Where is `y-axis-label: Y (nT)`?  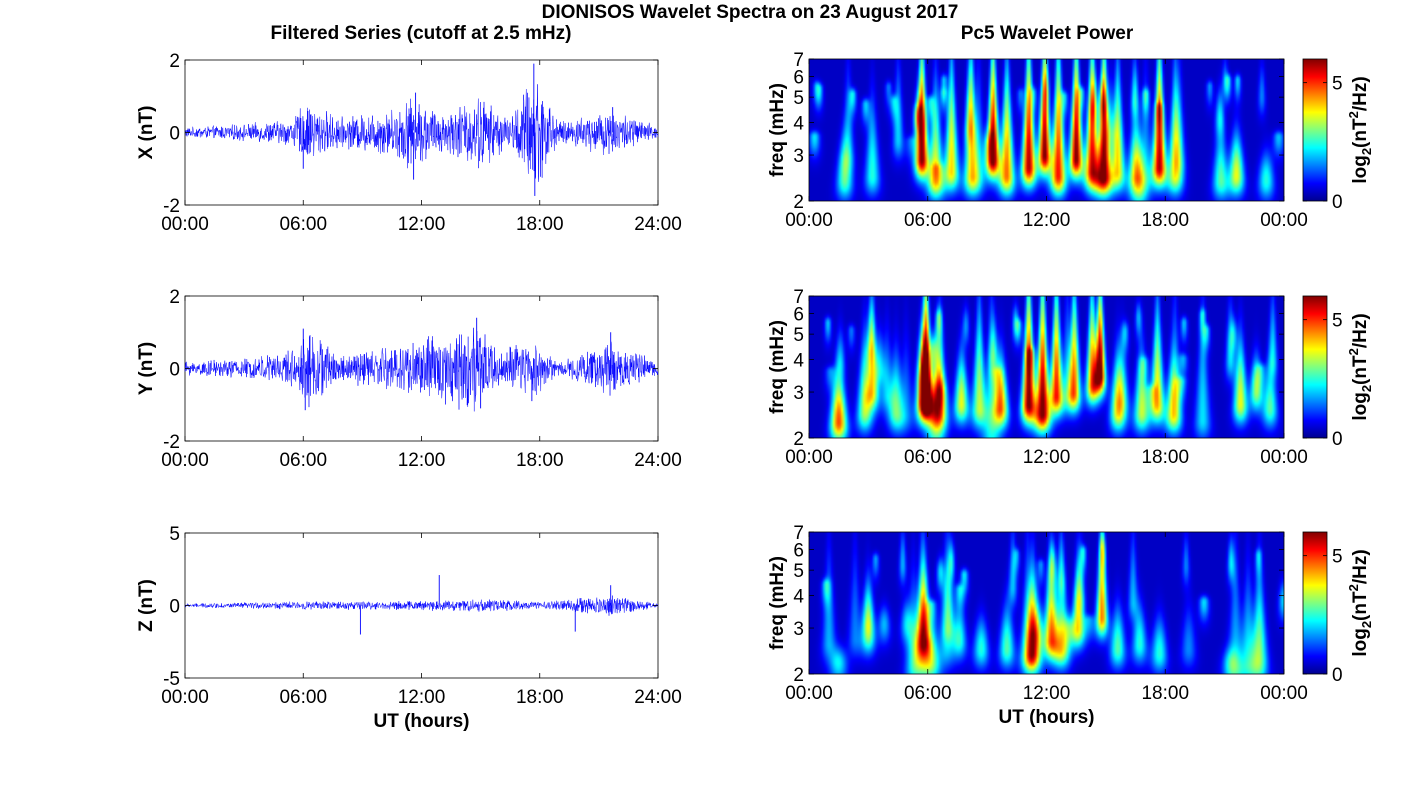 y-axis-label: Y (nT) is located at coordinates (146, 368).